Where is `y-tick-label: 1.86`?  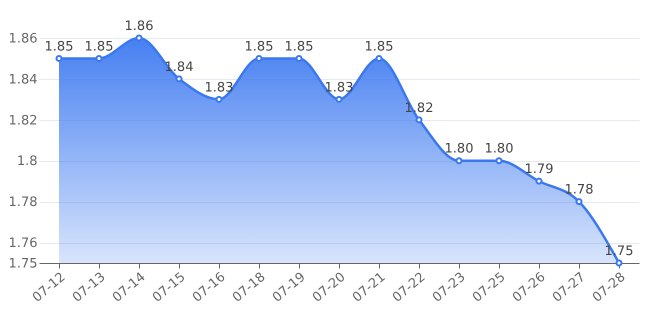 y-tick-label: 1.86 is located at coordinates (23, 39).